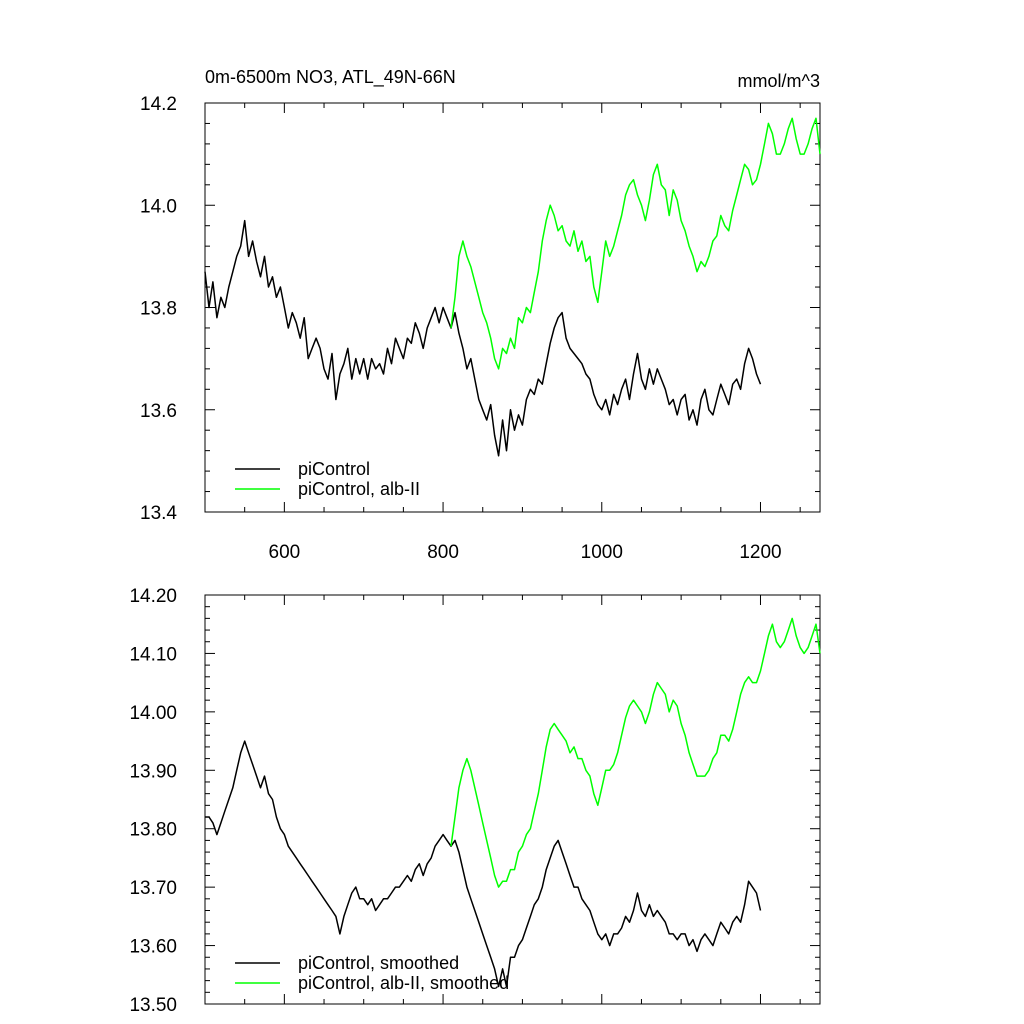 The image size is (1024, 1024). Describe the element at coordinates (153, 654) in the screenshot. I see `y-tick-label: 14.10` at that location.